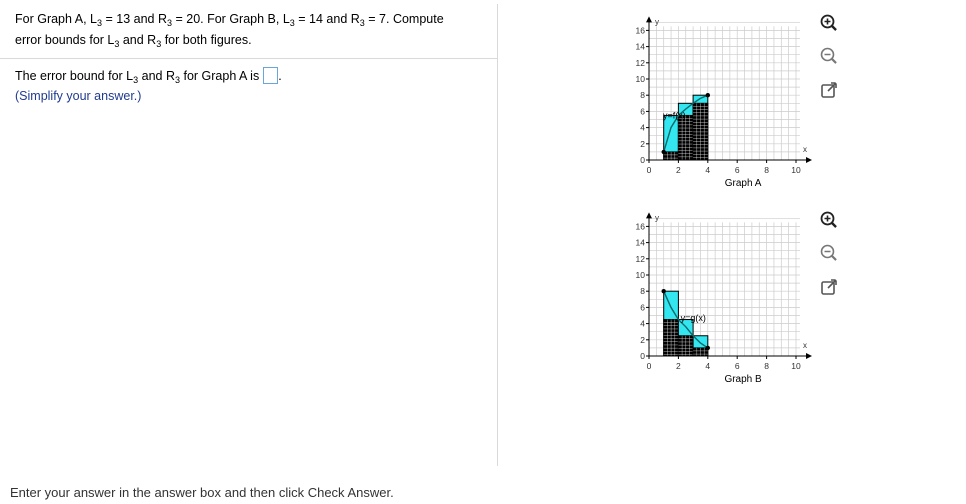 The image size is (966, 504). What do you see at coordinates (497, 235) in the screenshot?
I see `panel-divider` at bounding box center [497, 235].